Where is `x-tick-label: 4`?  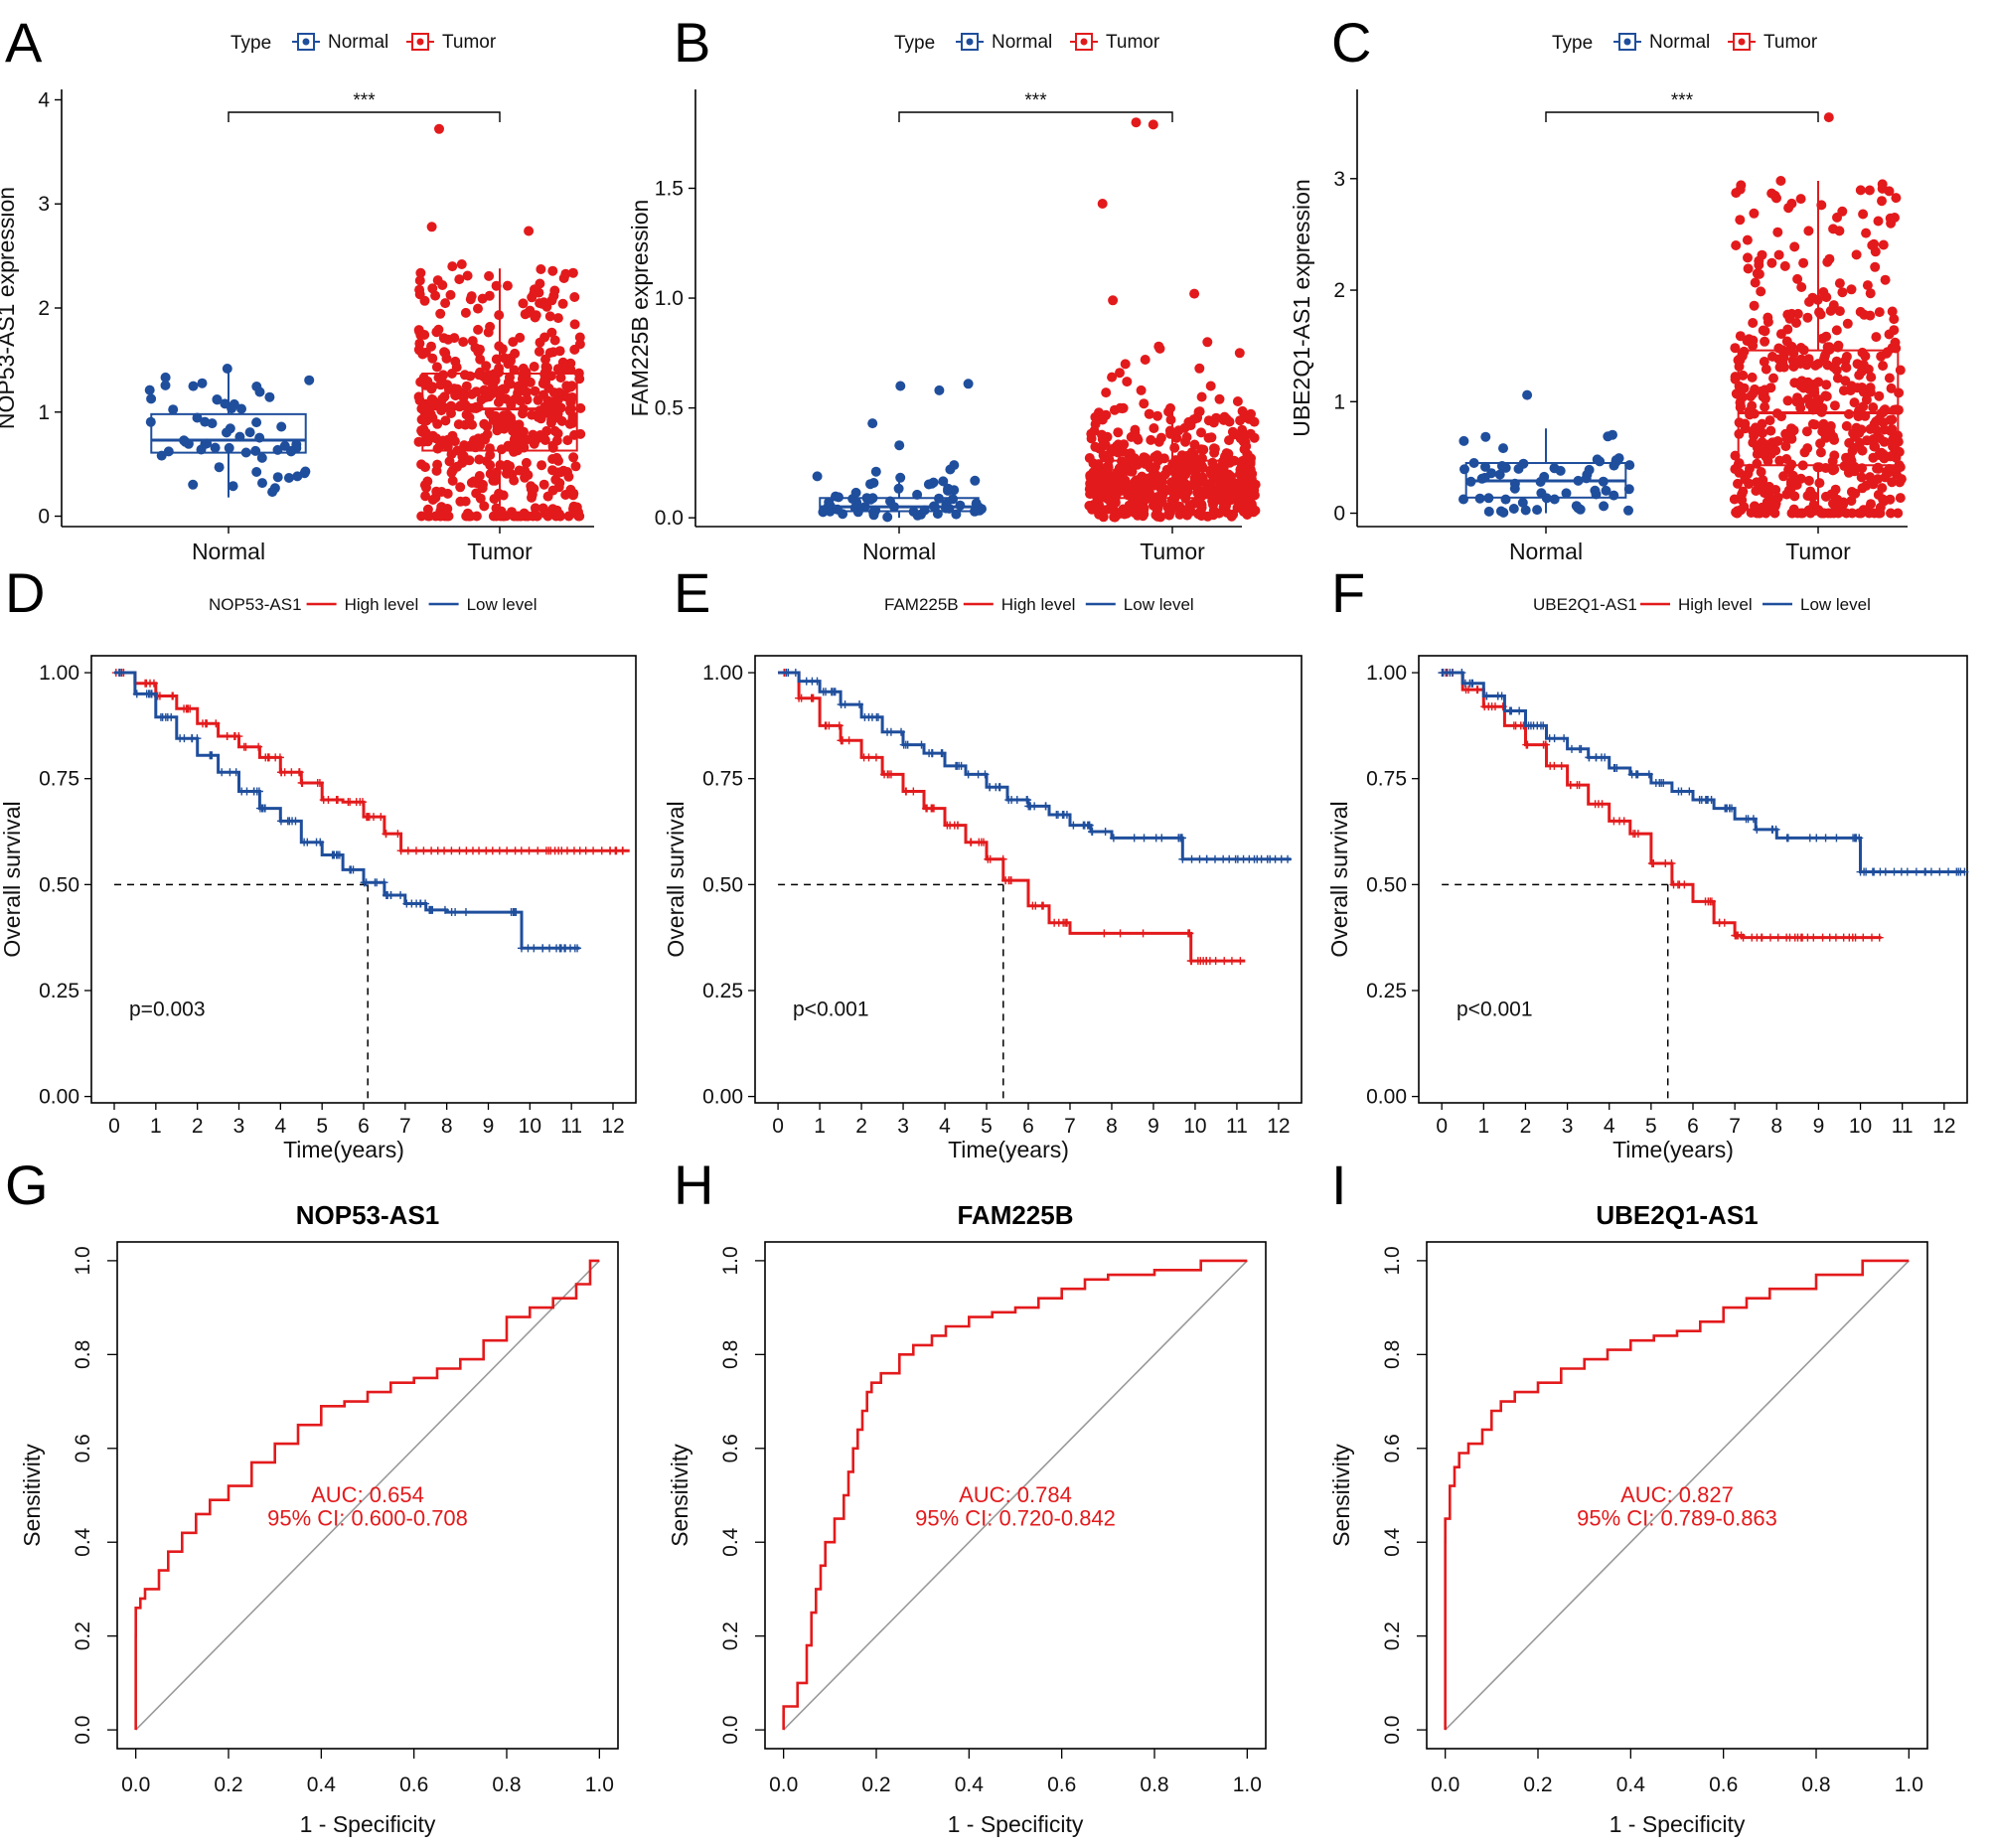 x-tick-label: 4 is located at coordinates (1609, 1126).